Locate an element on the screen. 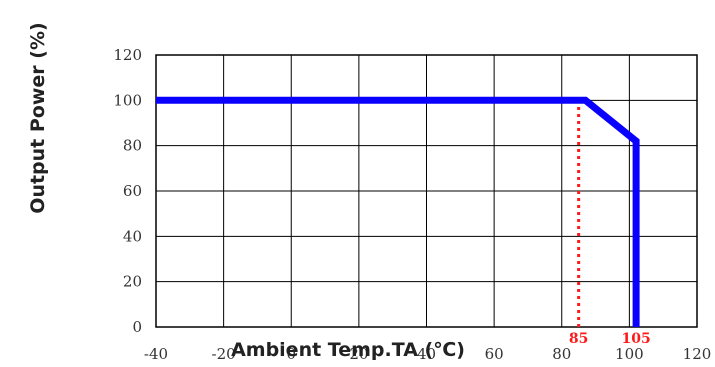  x-tick-label: -20 is located at coordinates (224, 354).